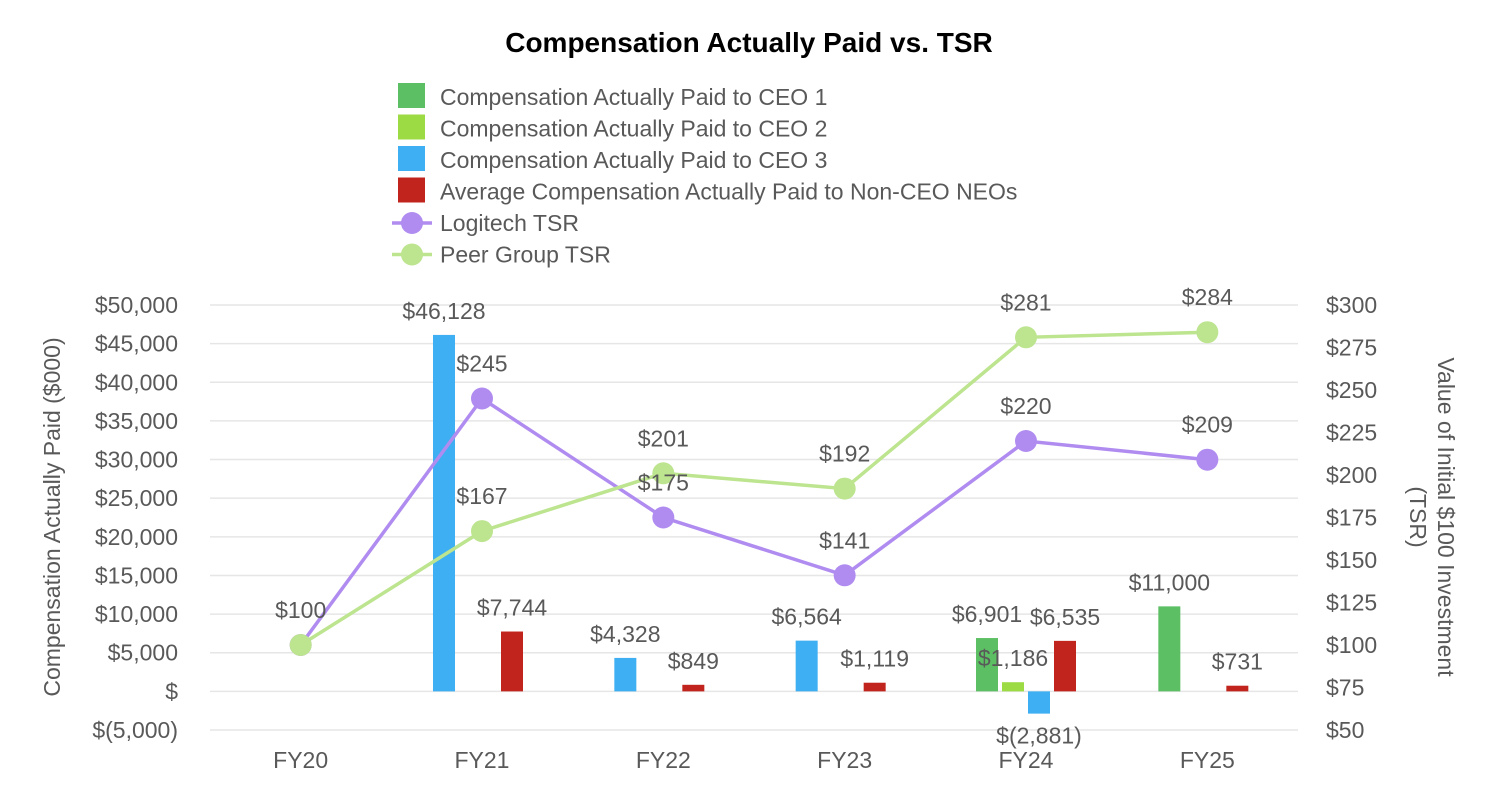 The height and width of the screenshot is (806, 1500). What do you see at coordinates (136, 382) in the screenshot?
I see `y-tick-label: $40,000` at bounding box center [136, 382].